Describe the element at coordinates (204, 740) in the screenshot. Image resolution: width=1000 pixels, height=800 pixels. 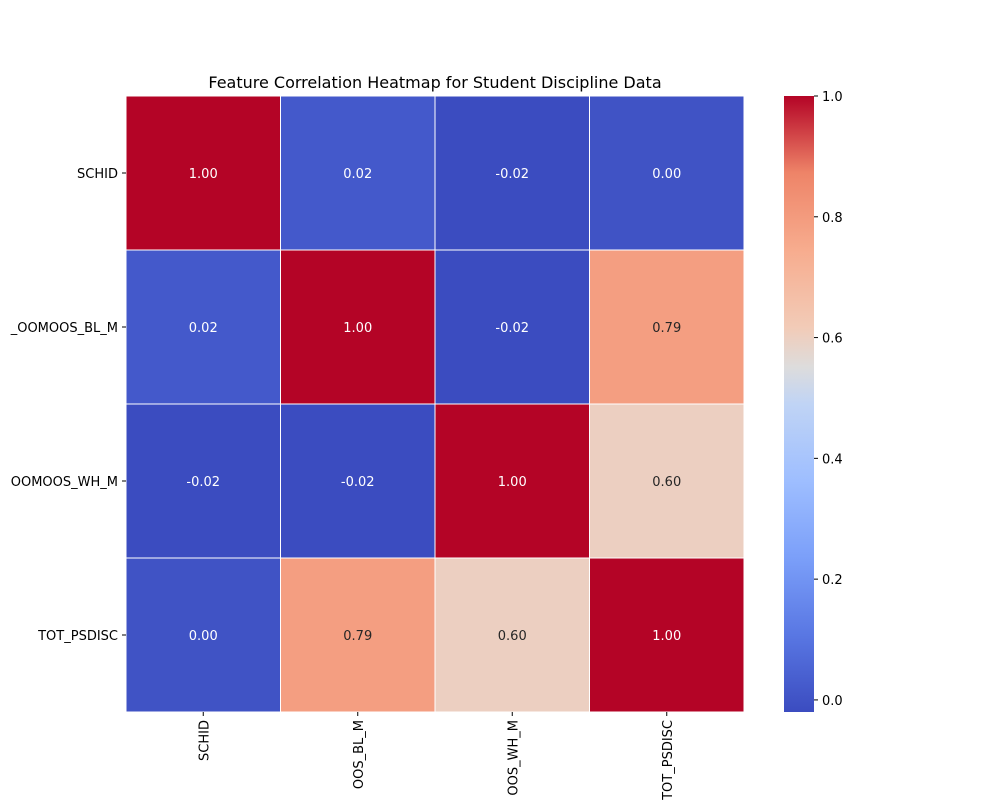
I see `x-tick-label: SCHID` at that location.